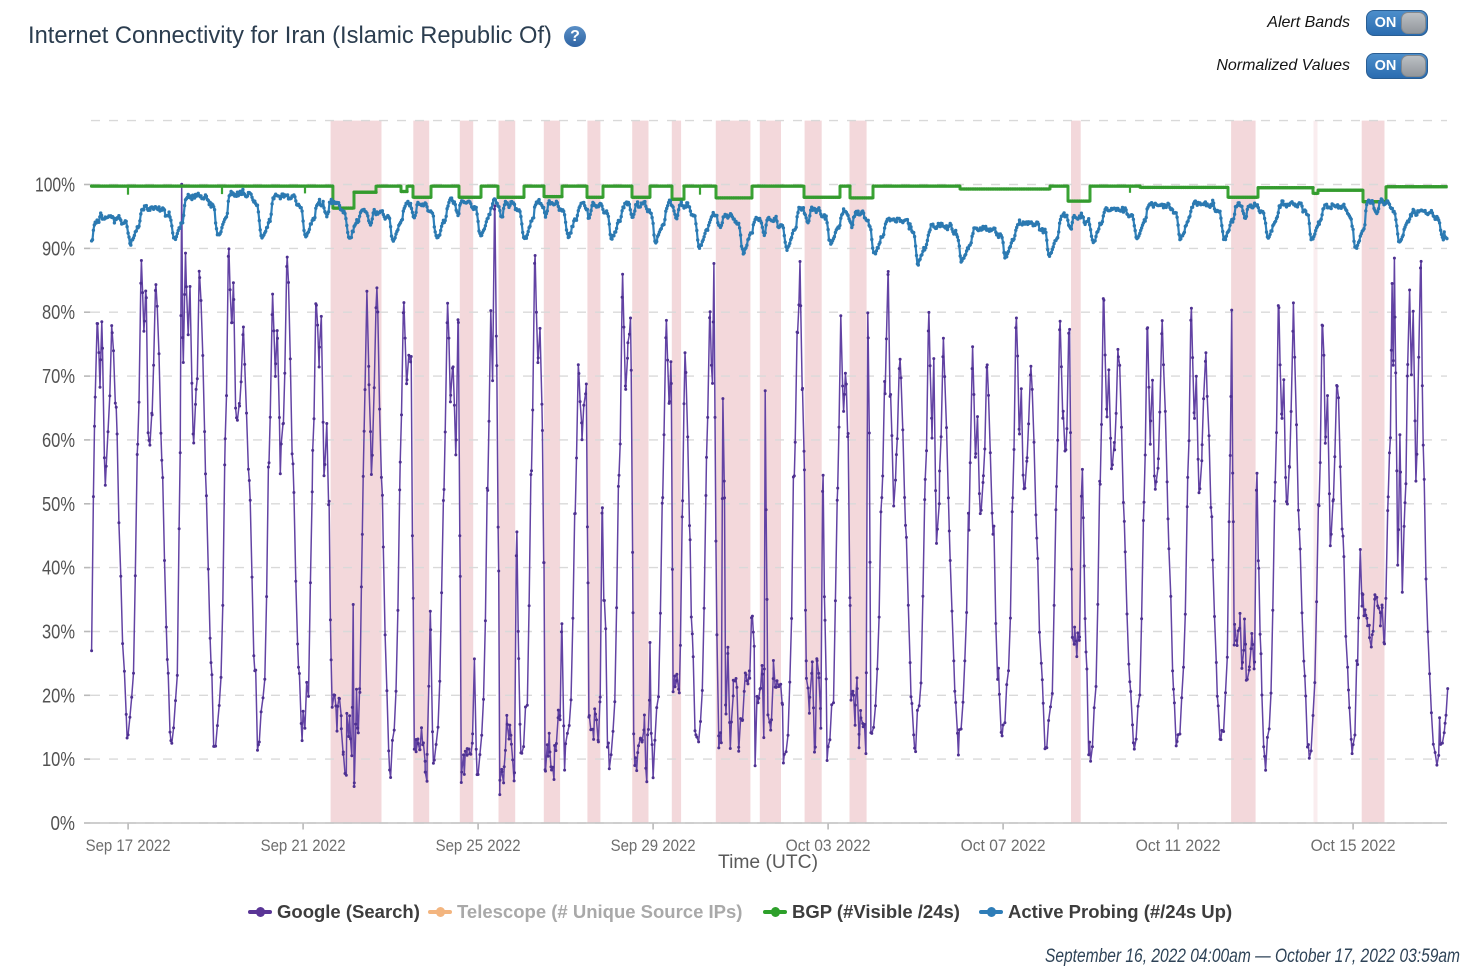 This screenshot has width=1472, height=976. Describe the element at coordinates (1353, 845) in the screenshot. I see `svg-text: Oct 15 2022` at that location.